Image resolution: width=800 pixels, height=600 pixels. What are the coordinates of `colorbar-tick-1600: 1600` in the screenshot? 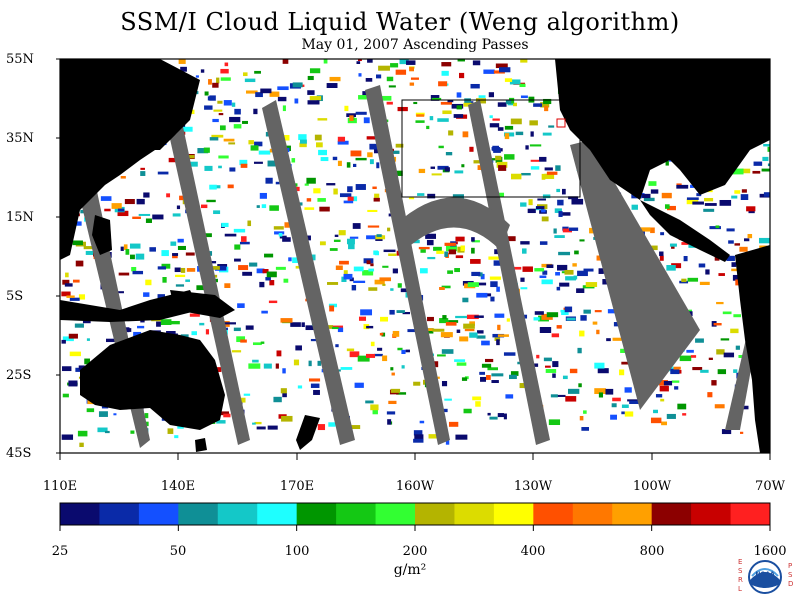 It's located at (770, 551).